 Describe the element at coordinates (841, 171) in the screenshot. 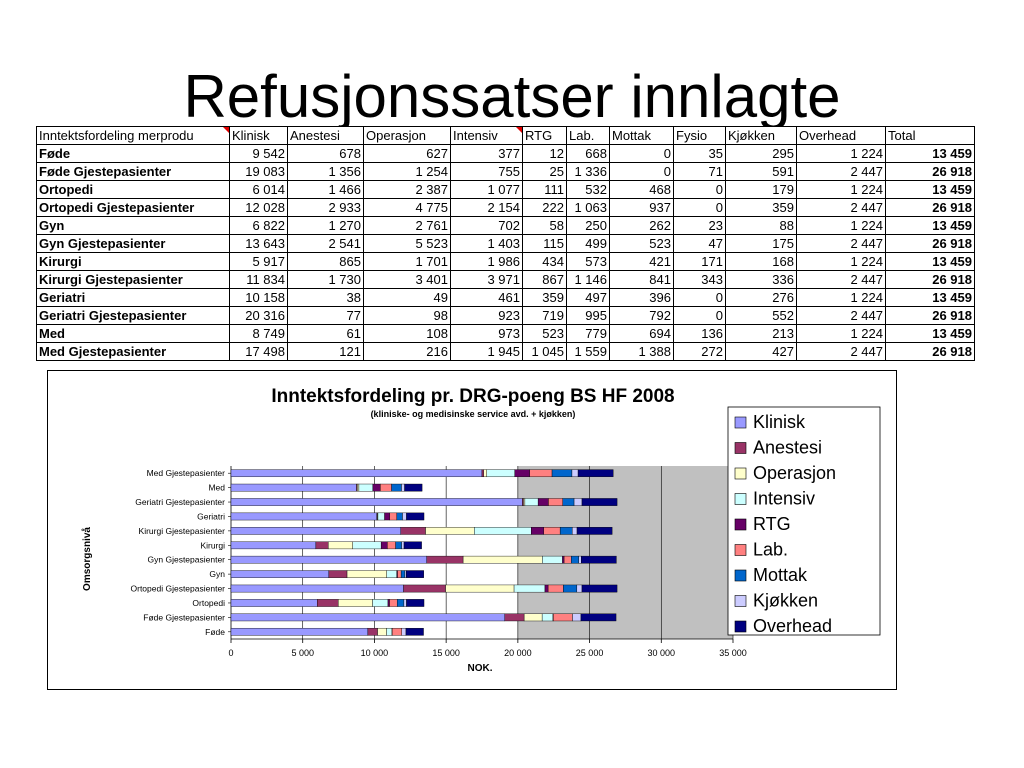

I see `table-cell: 2 447` at that location.